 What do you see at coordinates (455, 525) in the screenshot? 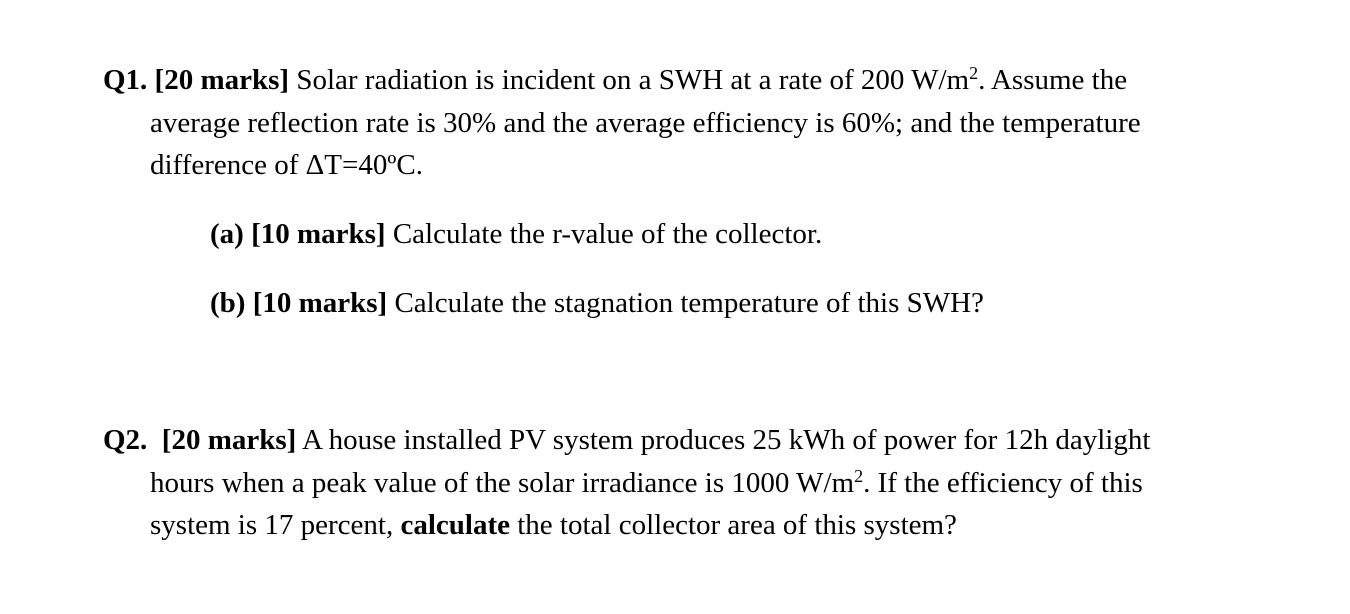
I see `bold-text: calculate` at bounding box center [455, 525].